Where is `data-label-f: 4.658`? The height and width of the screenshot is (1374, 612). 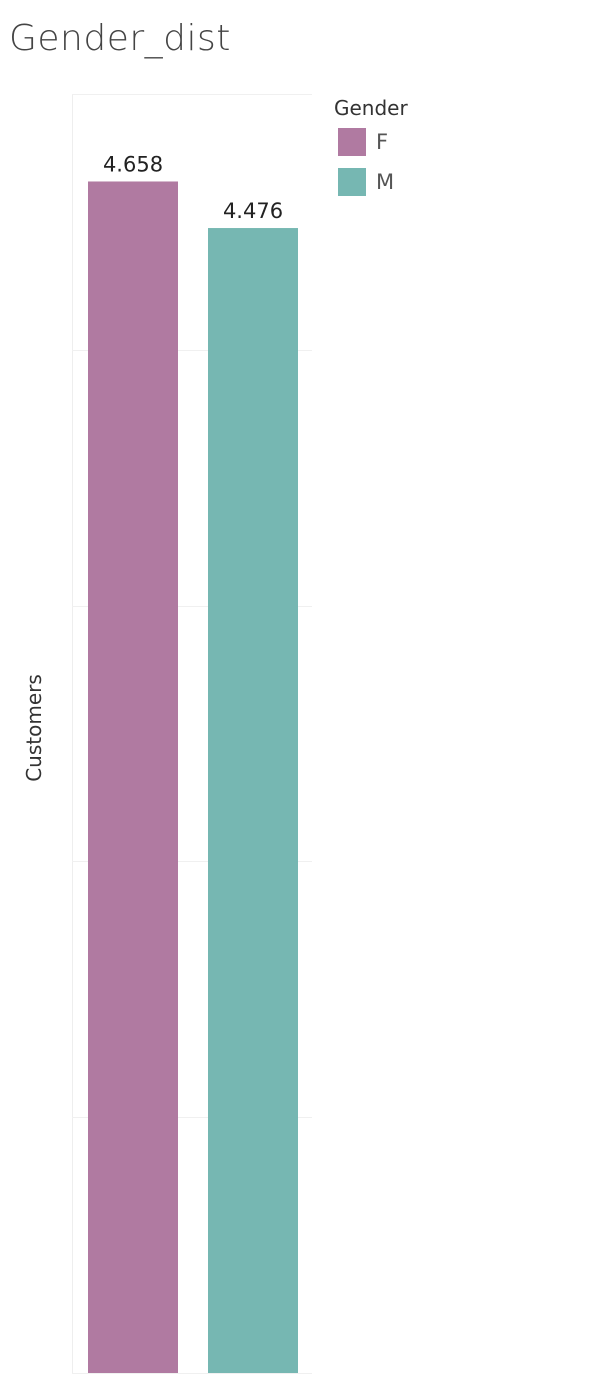 data-label-f: 4.658 is located at coordinates (133, 164).